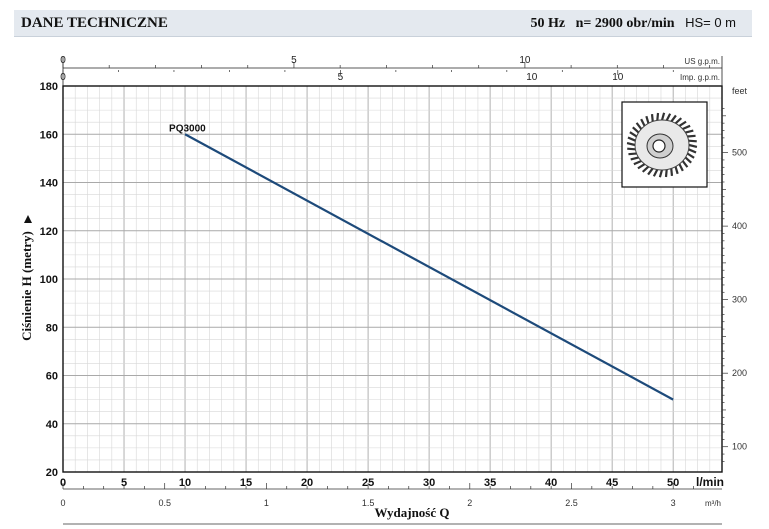  Describe the element at coordinates (412, 512) in the screenshot. I see `x-axis-title: Wydajność Q` at that location.